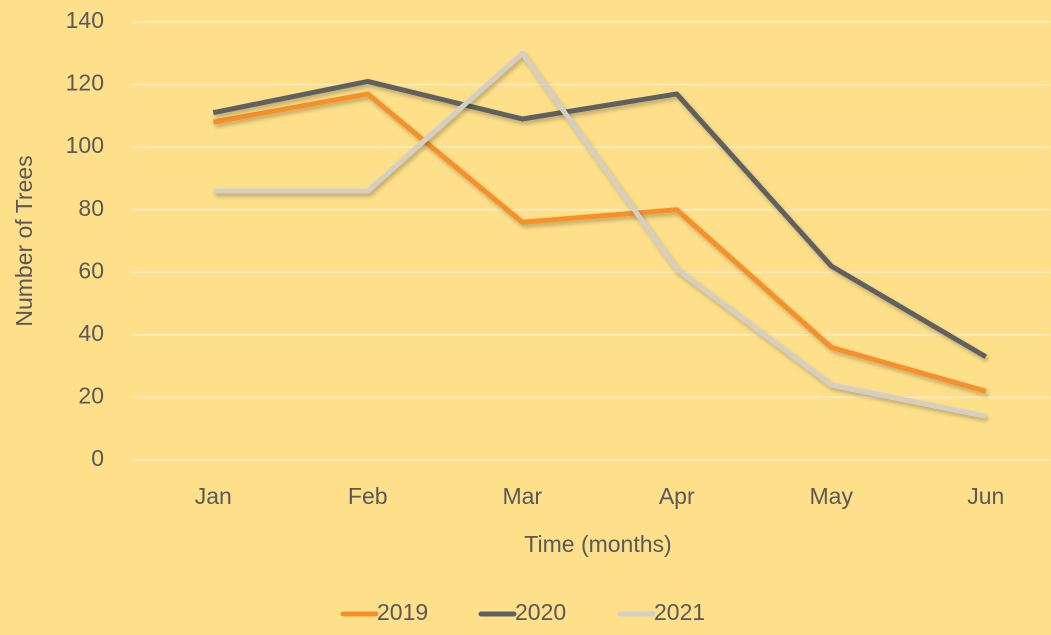  What do you see at coordinates (85, 20) in the screenshot?
I see `y-tick-label: 140` at bounding box center [85, 20].